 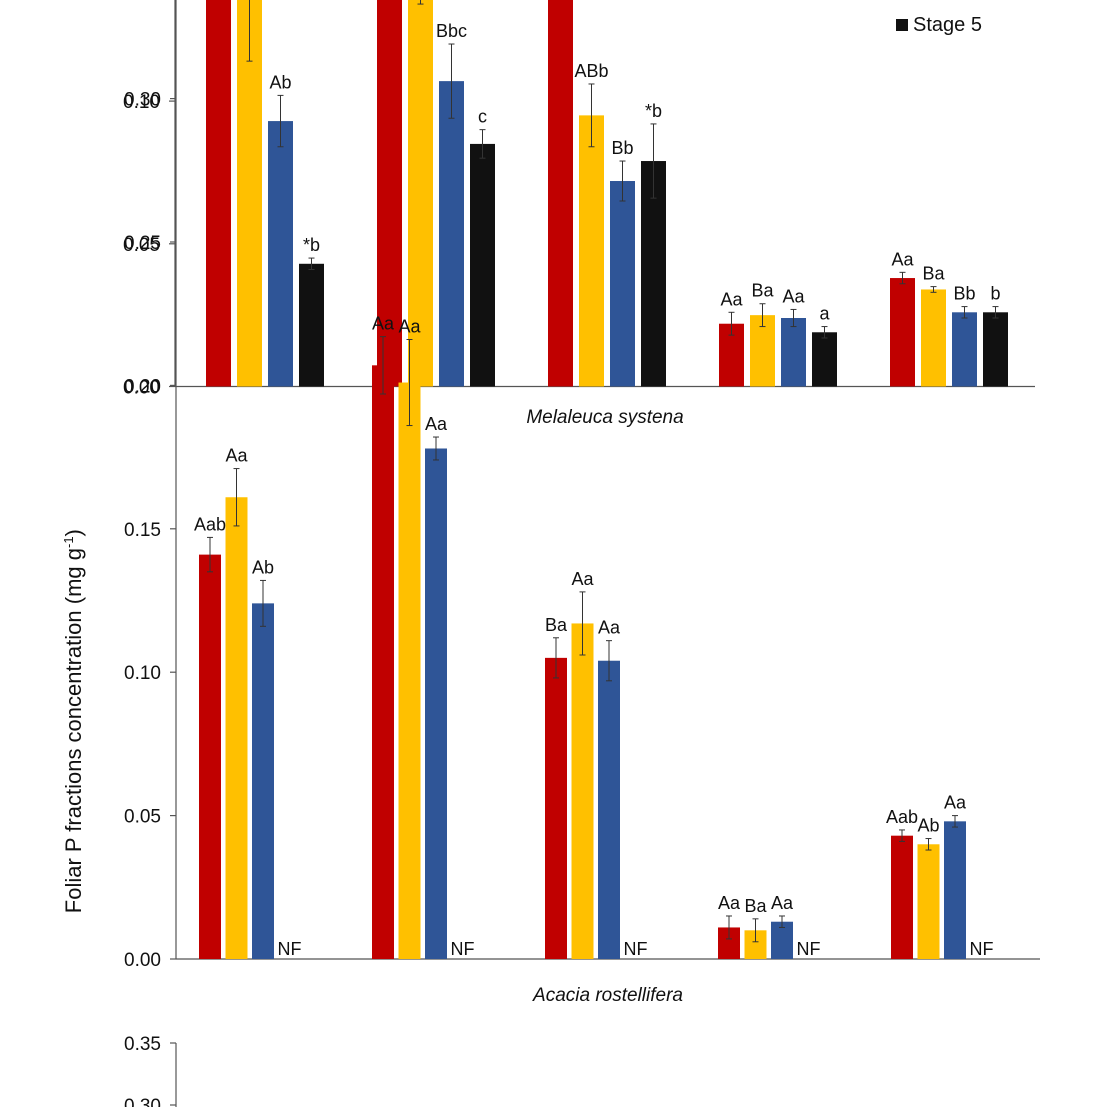 I want to click on legend-label-stage5: Stage 5, so click(x=947, y=25).